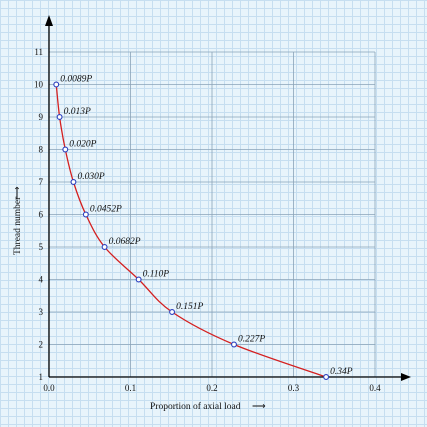 The width and height of the screenshot is (427, 427). What do you see at coordinates (41, 215) in the screenshot?
I see `y-tick-label: 6` at bounding box center [41, 215].